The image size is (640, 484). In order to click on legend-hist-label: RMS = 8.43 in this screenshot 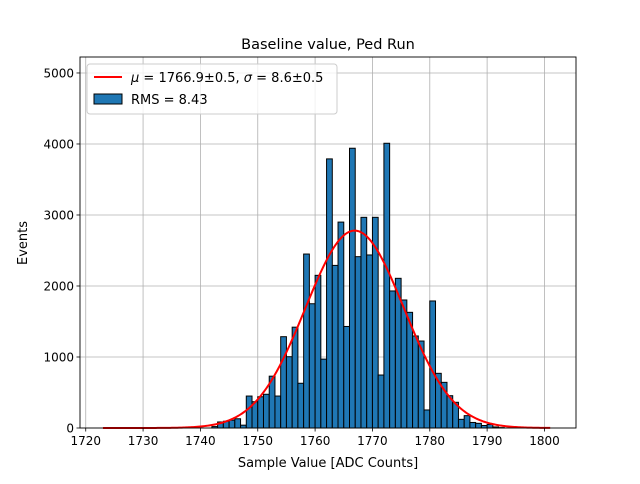, I will do `click(169, 100)`.